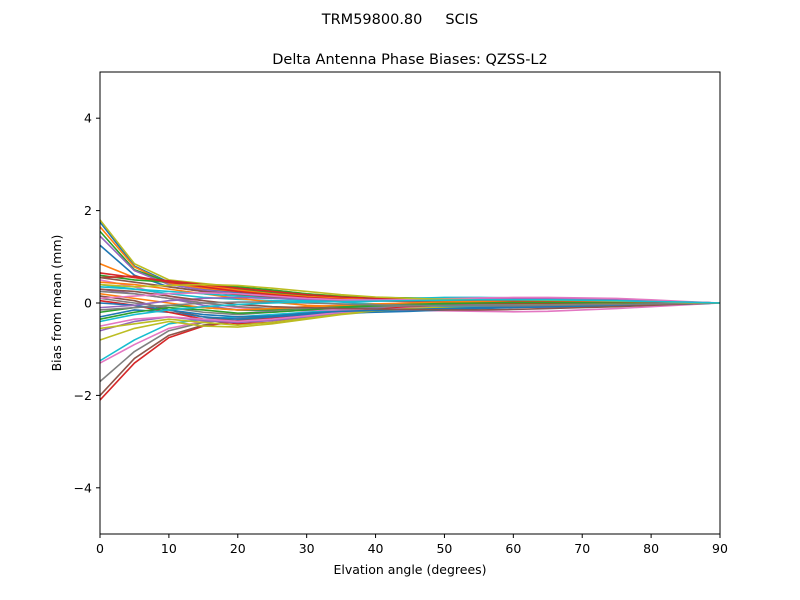 The image size is (800, 600). I want to click on x-tick-label: 50, so click(444, 548).